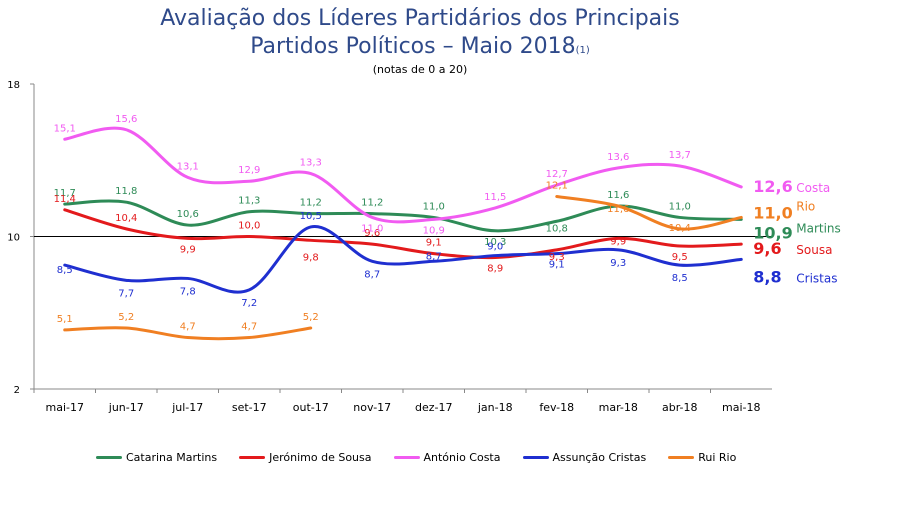 The height and width of the screenshot is (506, 900). Describe the element at coordinates (311, 257) in the screenshot. I see `data-label-sousa: 9,8` at that location.